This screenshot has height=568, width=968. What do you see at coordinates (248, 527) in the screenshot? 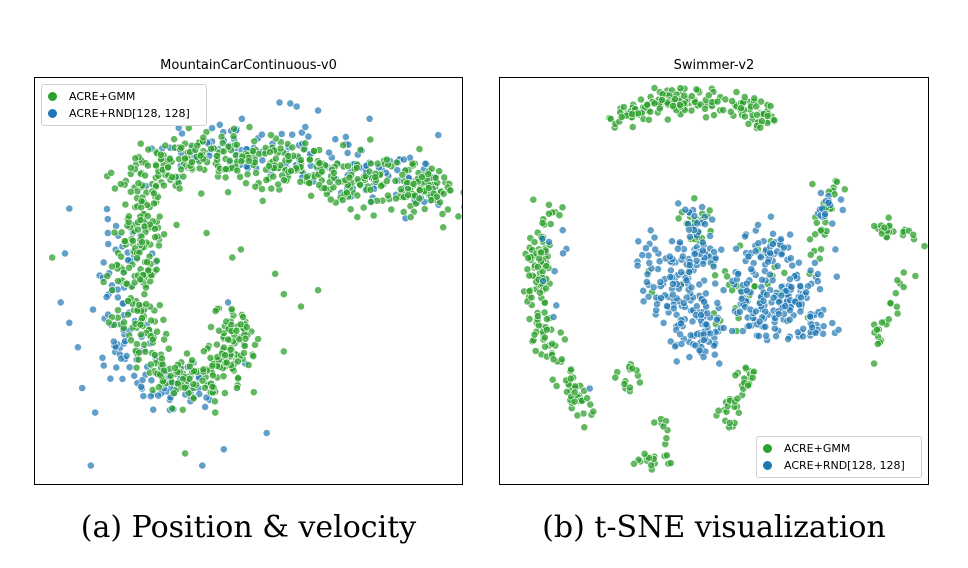
I see `caption-a: (a) Position & velocity` at bounding box center [248, 527].